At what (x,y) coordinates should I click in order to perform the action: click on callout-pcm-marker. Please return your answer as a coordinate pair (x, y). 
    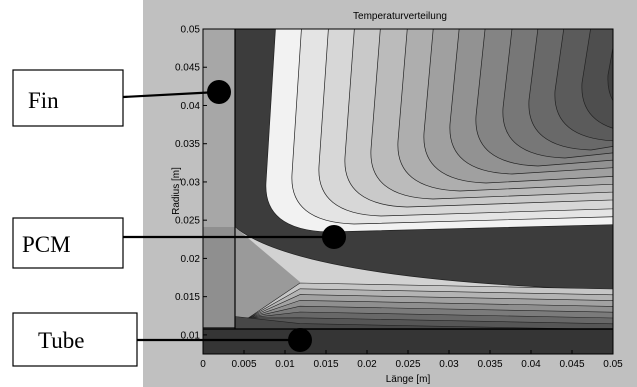
    Looking at the image, I should click on (334, 237).